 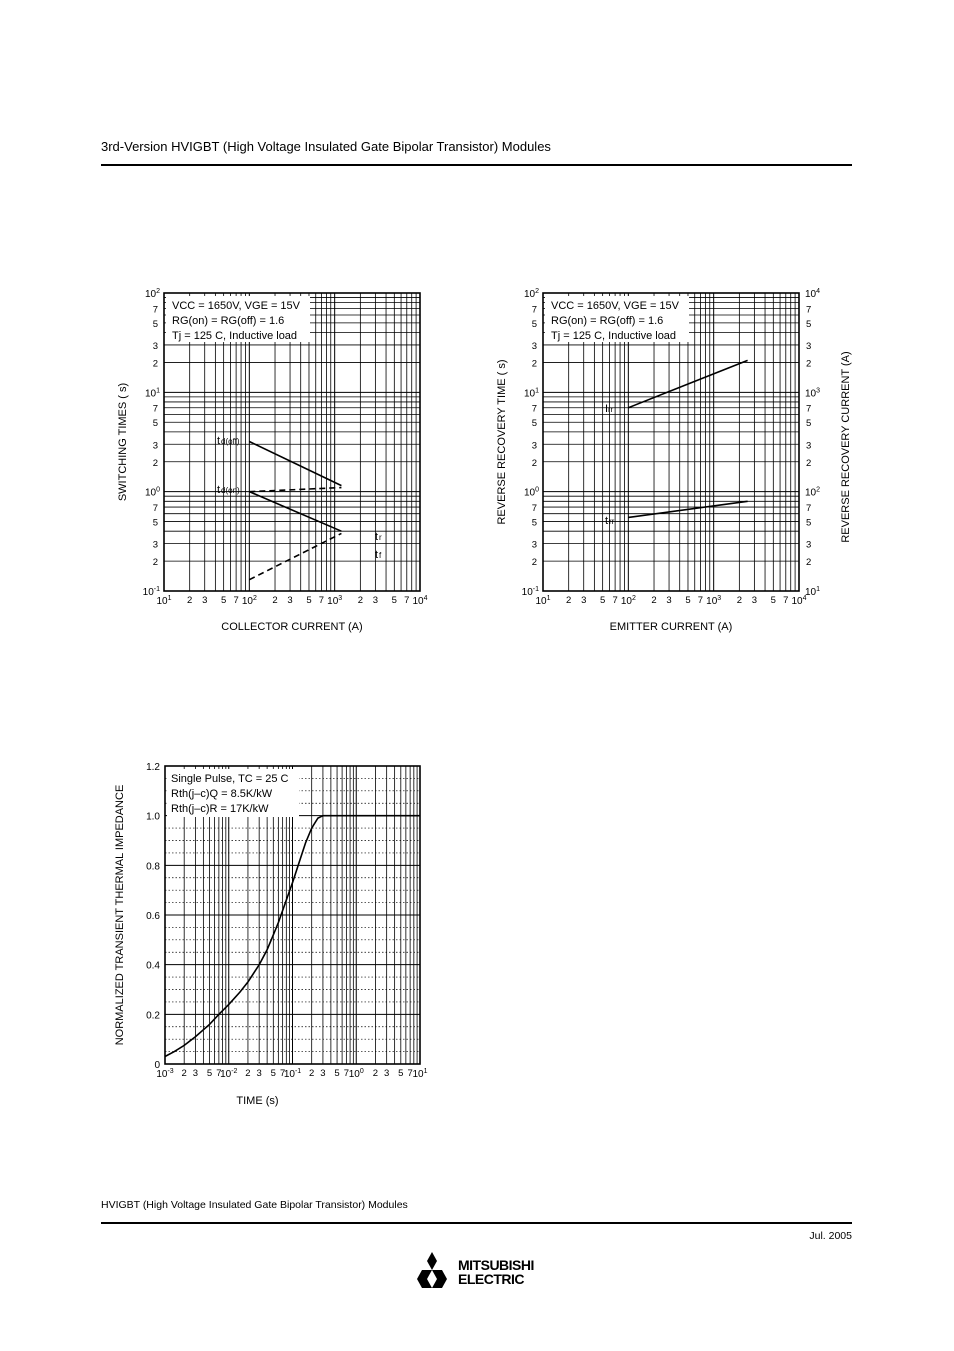 What do you see at coordinates (376, 555) in the screenshot?
I see `series-label-tf: t` at bounding box center [376, 555].